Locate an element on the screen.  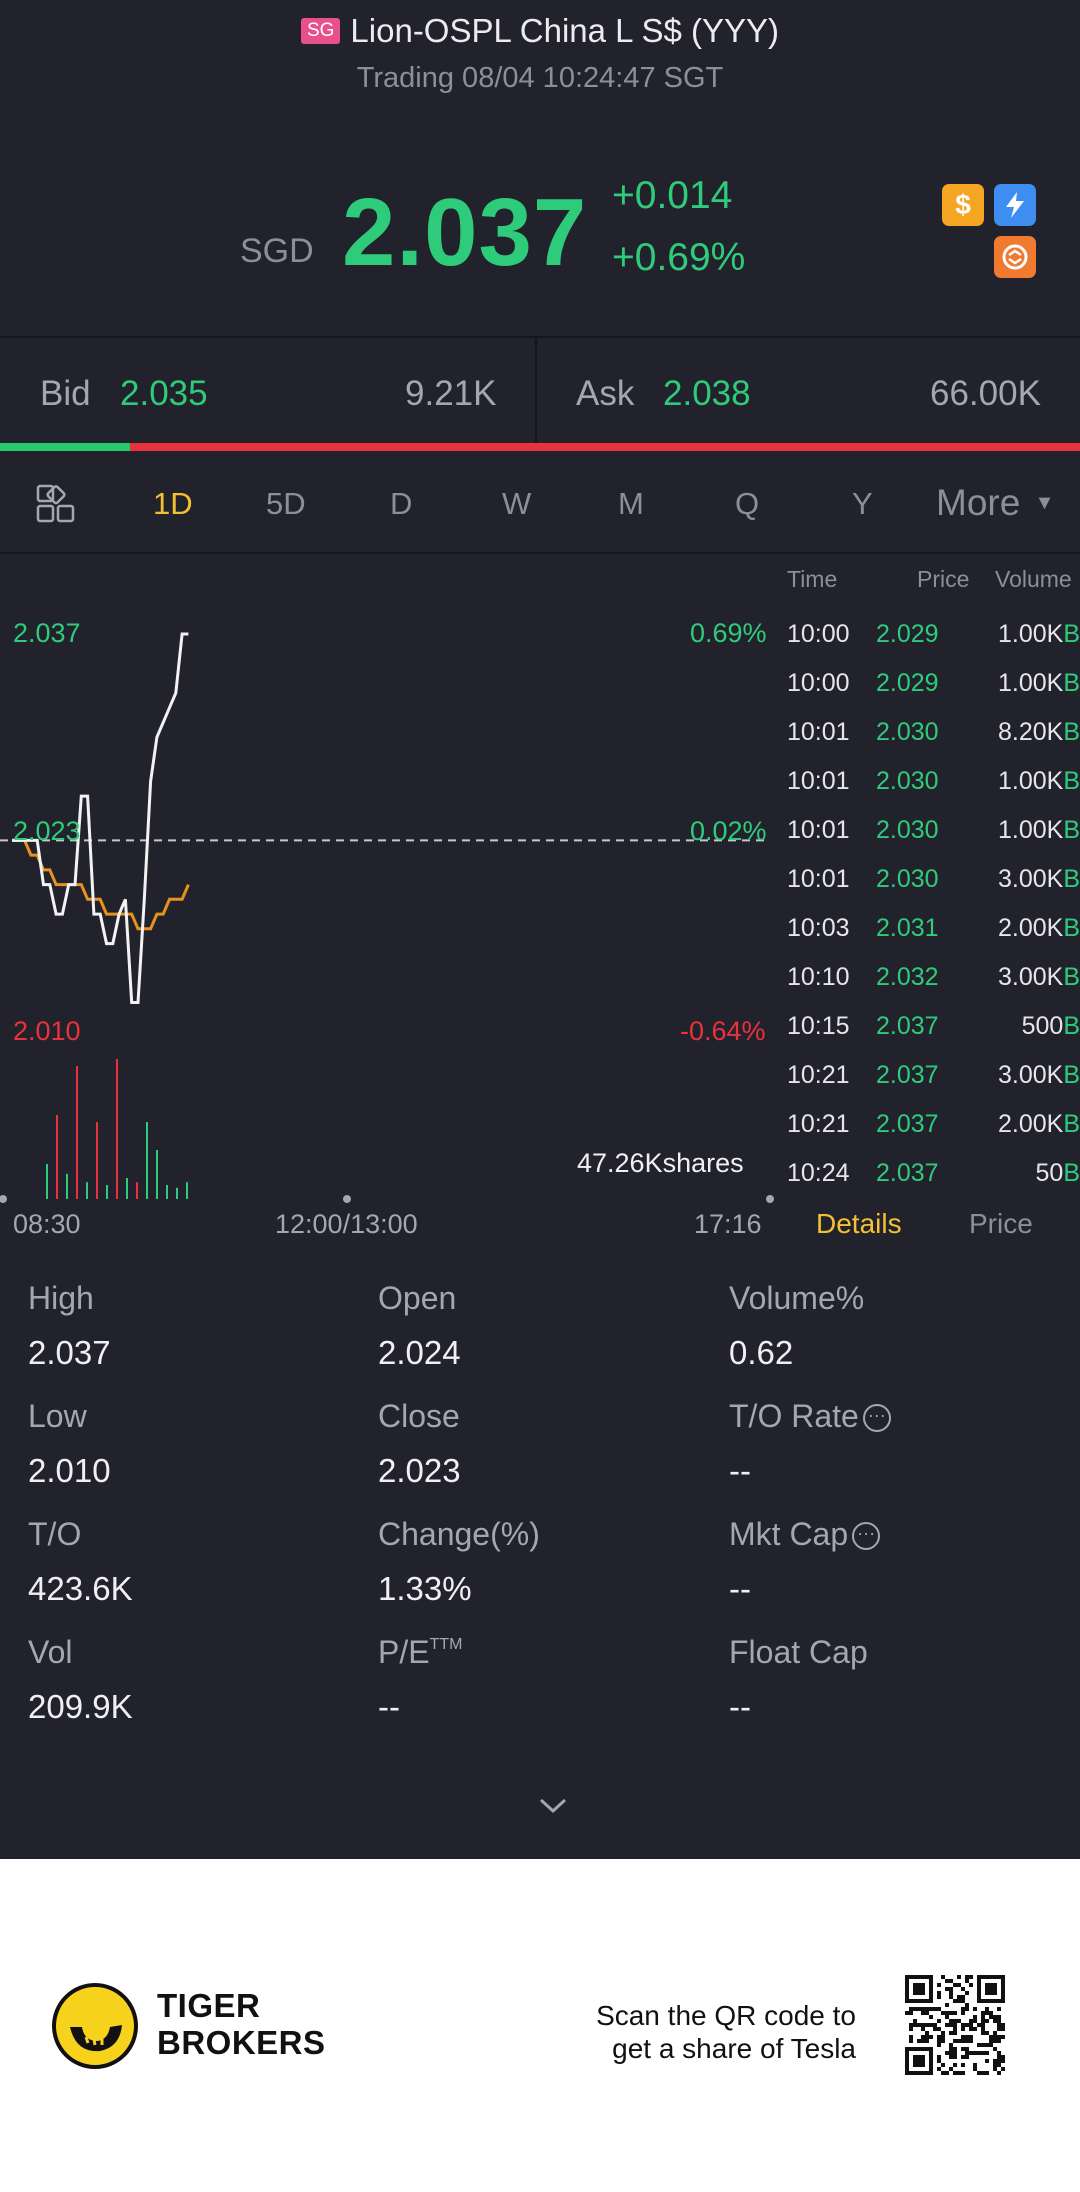
pct-ref-label: 0.02% is located at coordinates (728, 831).